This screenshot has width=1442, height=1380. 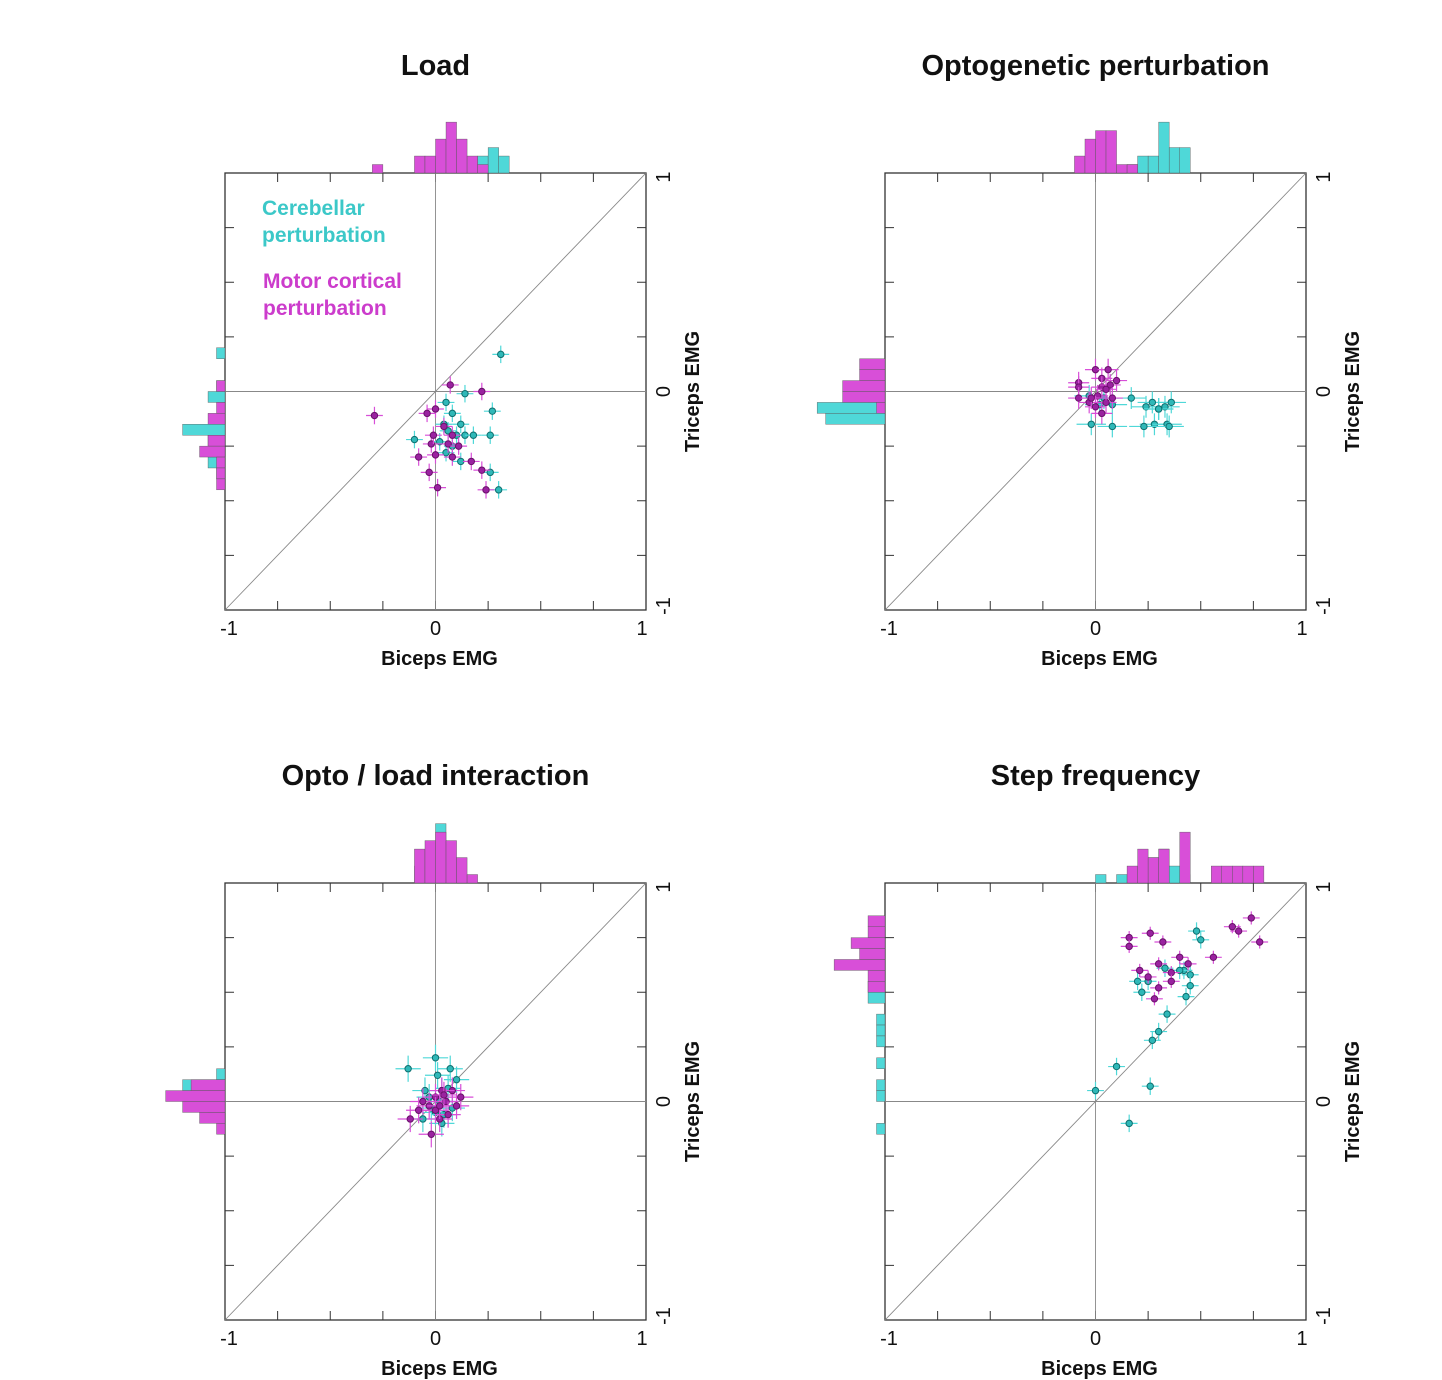 What do you see at coordinates (325, 308) in the screenshot?
I see `legend-motor: perturbation` at bounding box center [325, 308].